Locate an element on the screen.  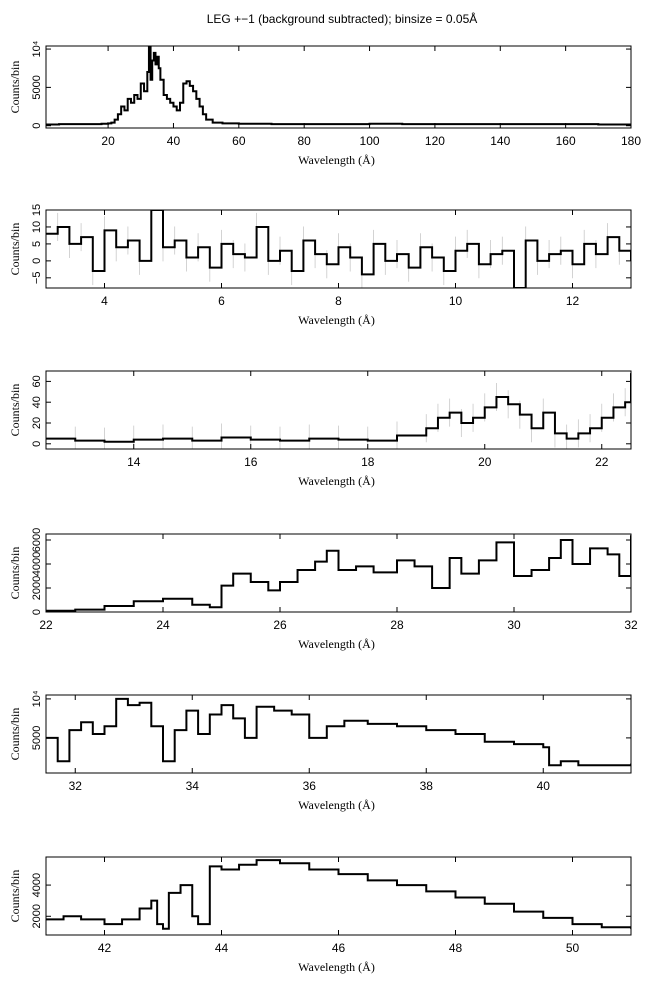
x-tick-label: 100 is located at coordinates (370, 141).